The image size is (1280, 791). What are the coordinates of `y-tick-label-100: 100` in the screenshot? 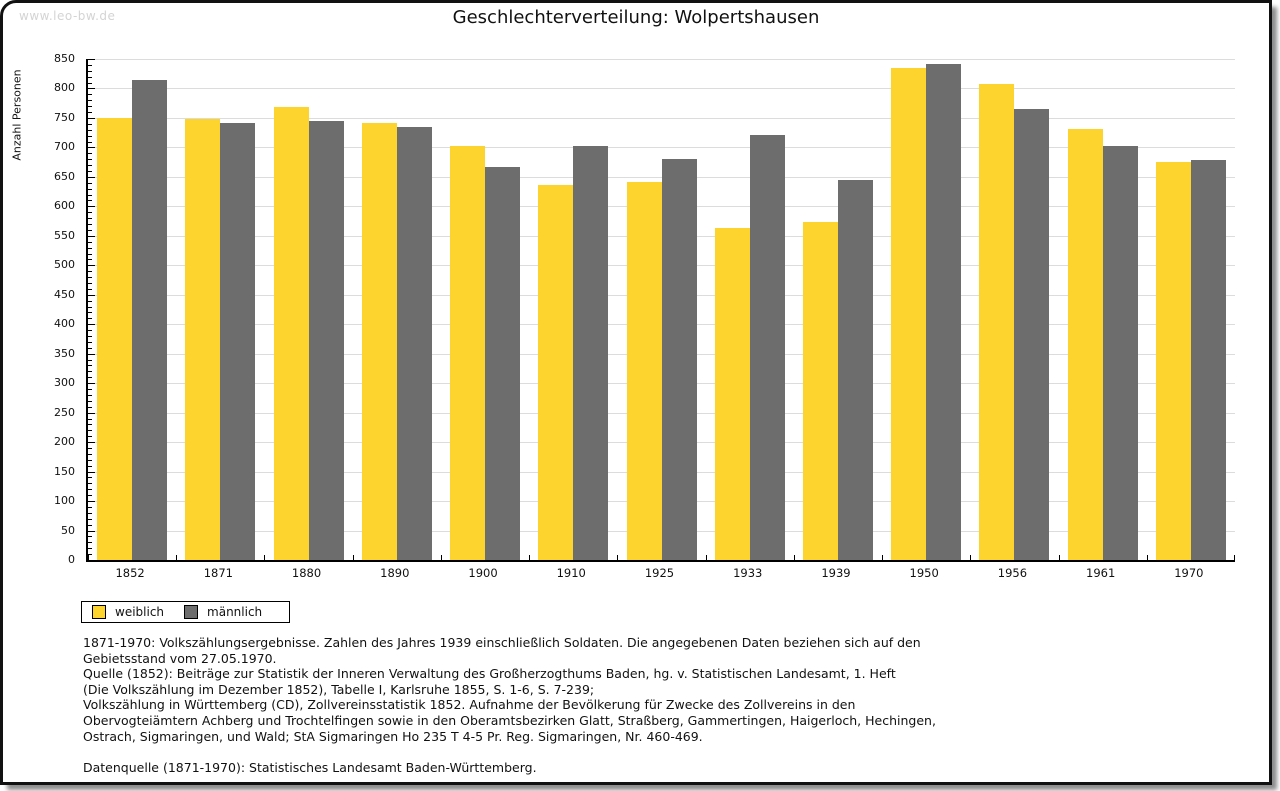 It's located at (64, 501).